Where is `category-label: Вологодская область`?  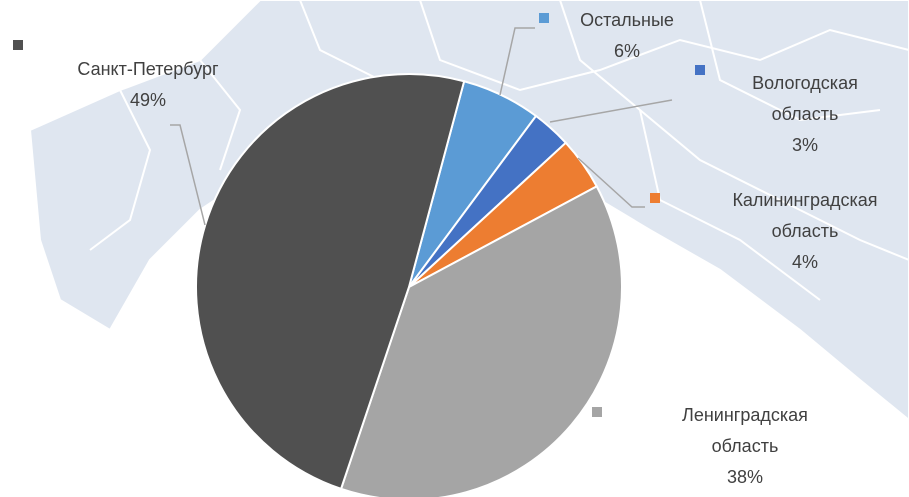
category-label: Вологодская область is located at coordinates (805, 98).